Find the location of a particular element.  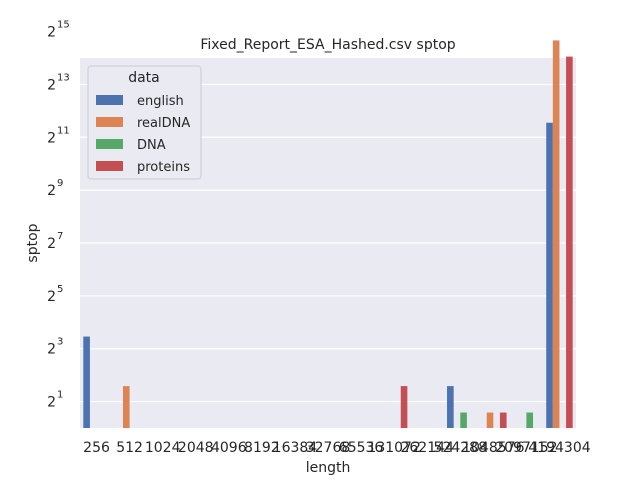

x-tick-label: 4194304 is located at coordinates (559, 448).